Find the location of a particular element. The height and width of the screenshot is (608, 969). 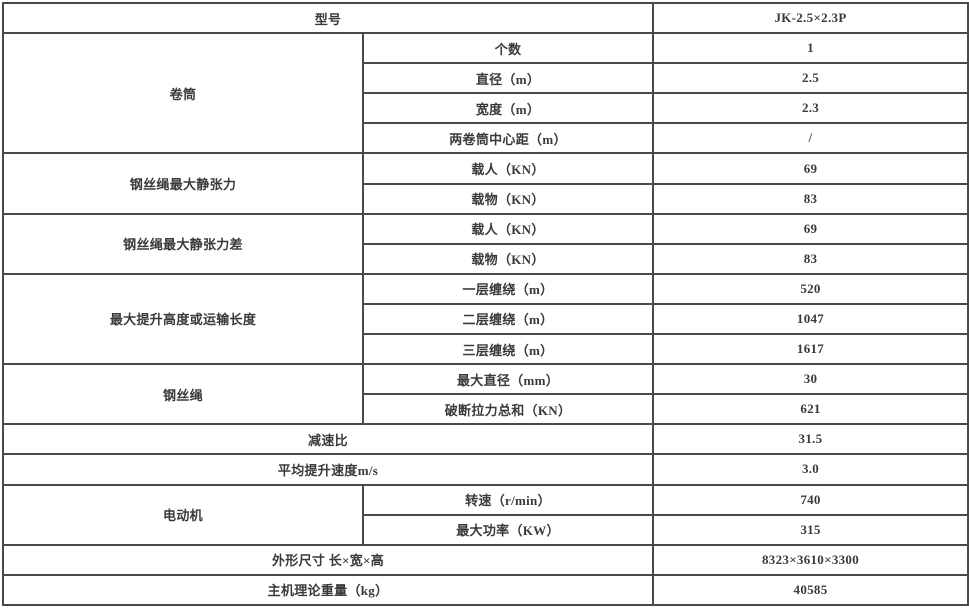

value-drum-width: 2.3 is located at coordinates (810, 108).